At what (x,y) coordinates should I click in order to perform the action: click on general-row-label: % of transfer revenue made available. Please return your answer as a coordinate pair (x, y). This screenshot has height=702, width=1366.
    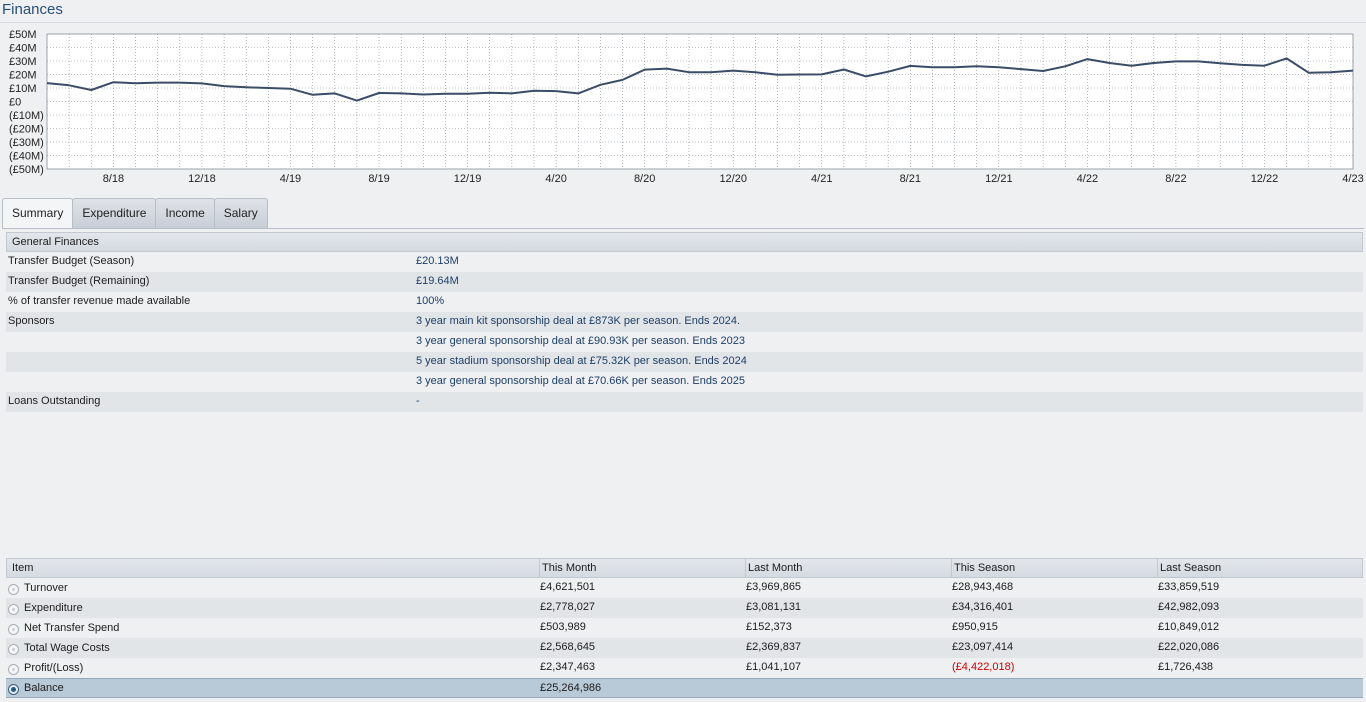
    Looking at the image, I should click on (99, 301).